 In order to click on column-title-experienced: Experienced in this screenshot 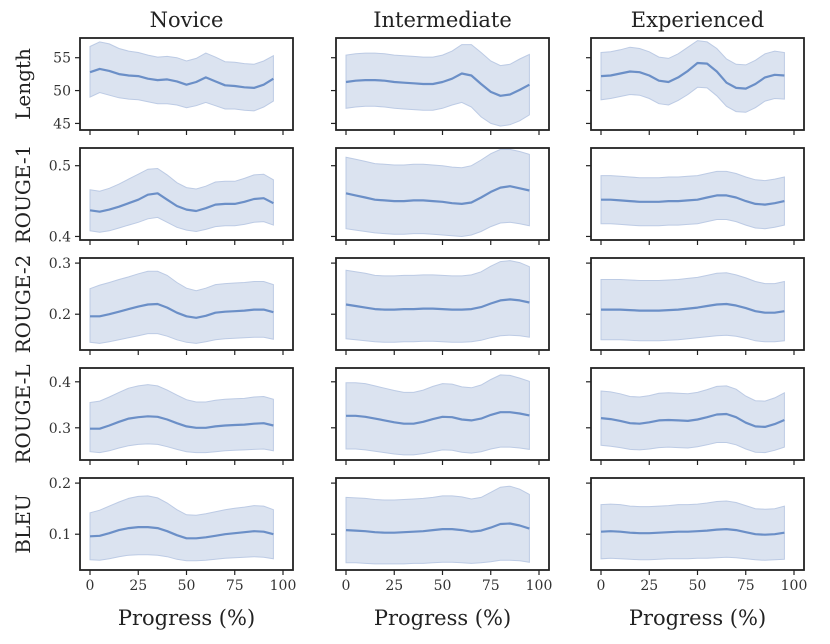, I will do `click(697, 20)`.